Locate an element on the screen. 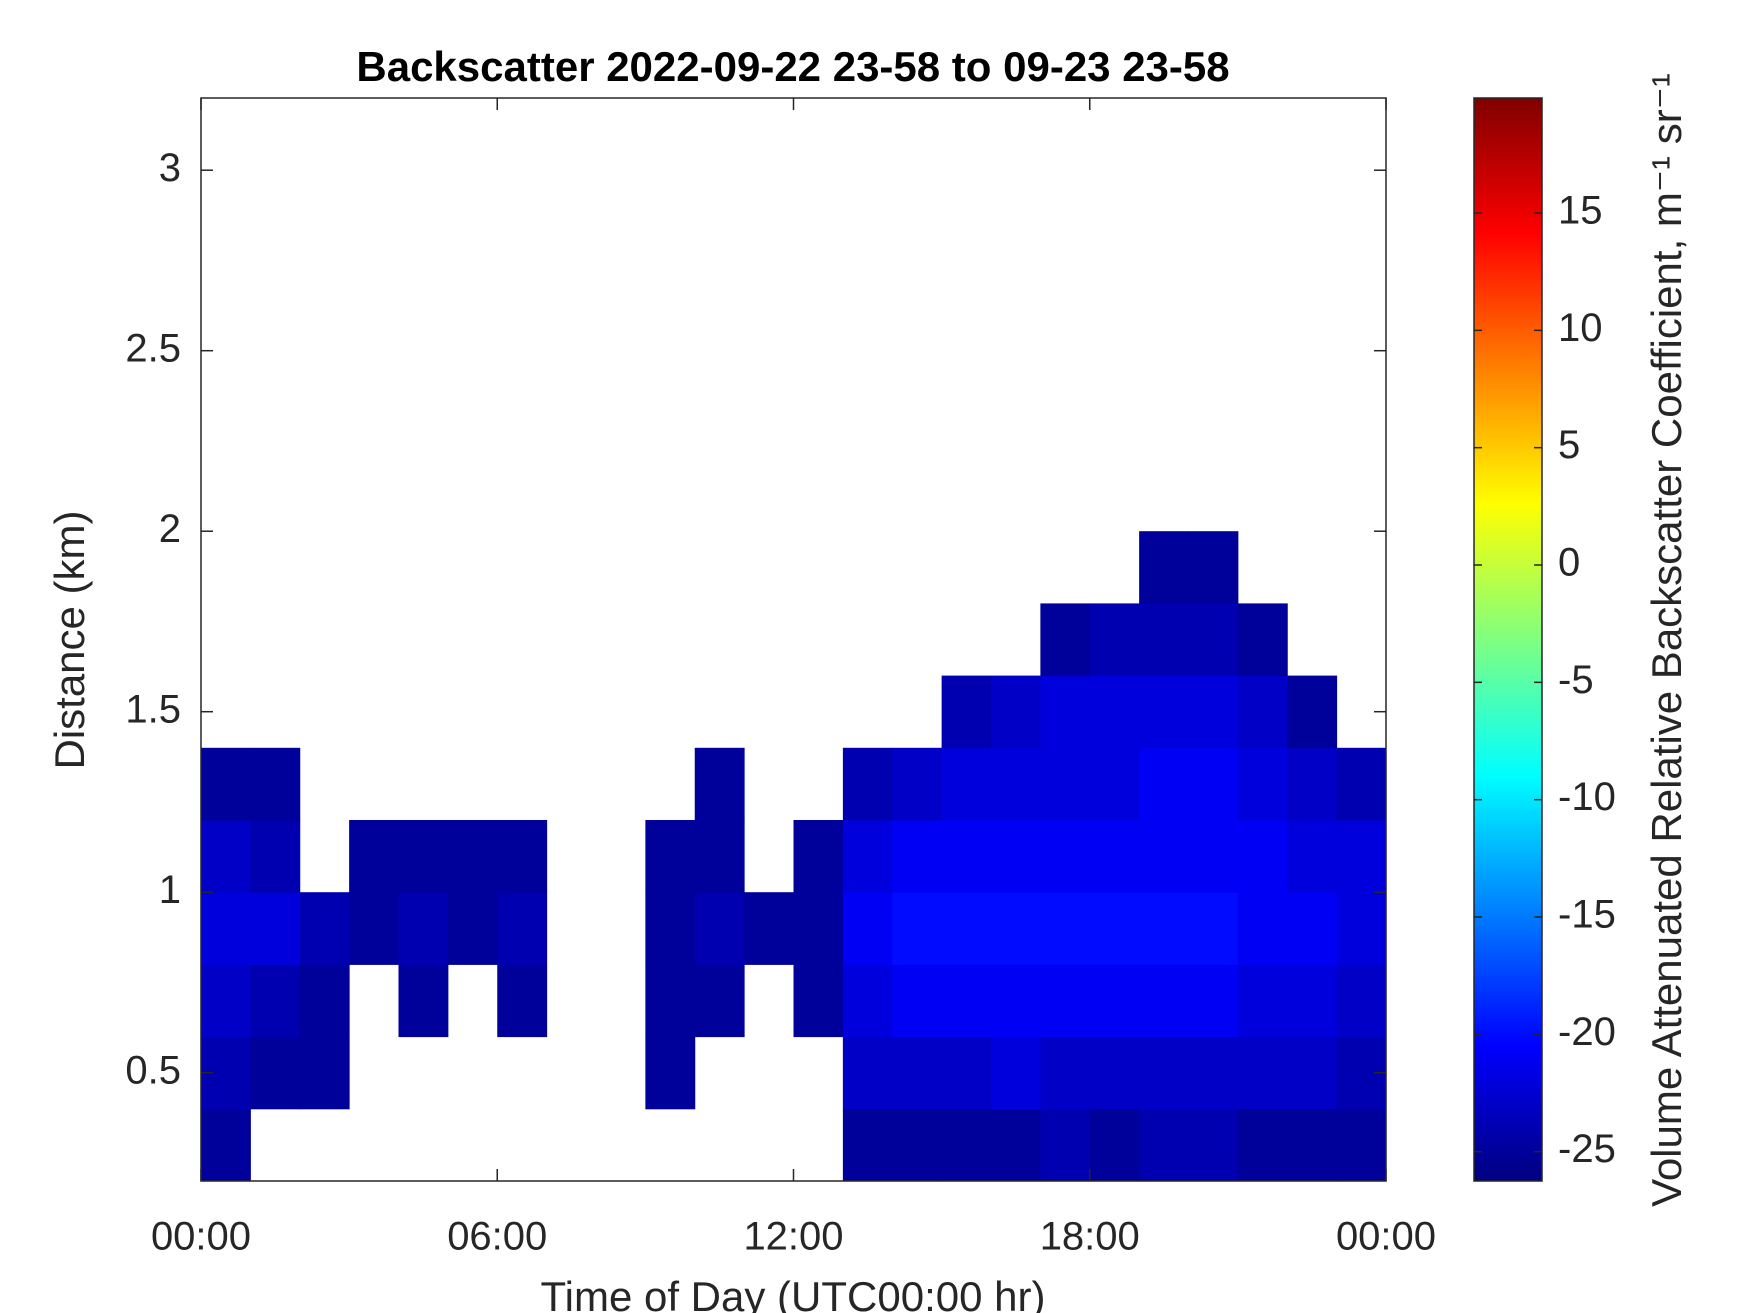 The height and width of the screenshot is (1313, 1750). x-tick-label: 06:00 is located at coordinates (497, 1237).